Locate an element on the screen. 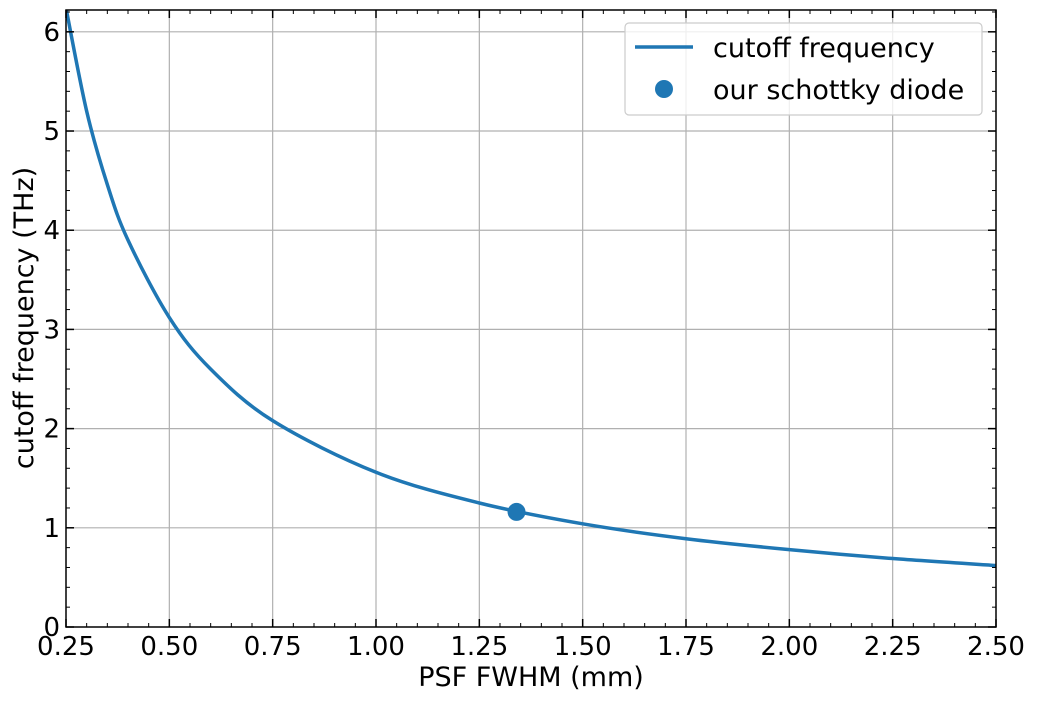 The width and height of the screenshot is (1037, 702). x-tick-label: 0.25 is located at coordinates (66, 647).